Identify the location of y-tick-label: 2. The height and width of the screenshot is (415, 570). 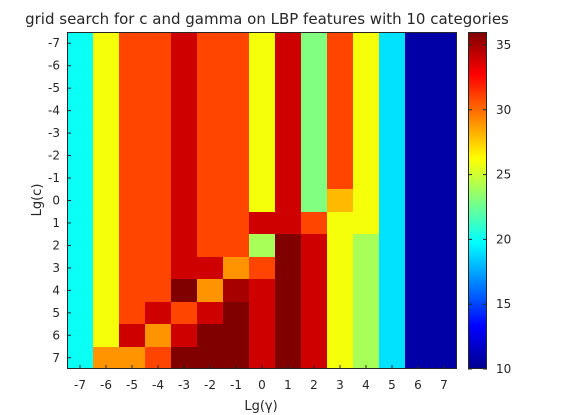
(56, 245).